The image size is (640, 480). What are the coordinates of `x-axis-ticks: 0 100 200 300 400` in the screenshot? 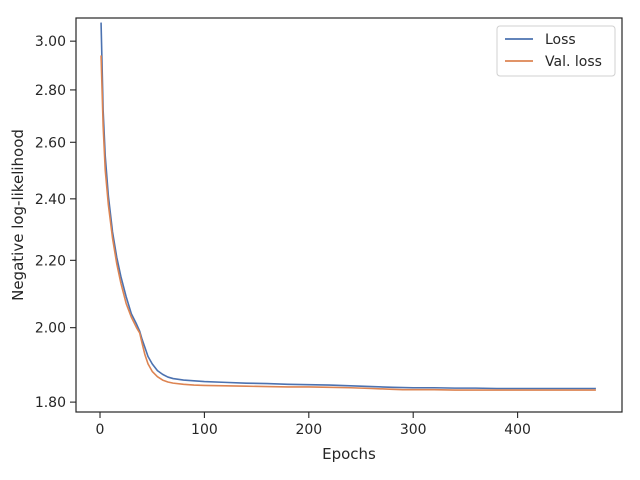 It's located at (313, 425).